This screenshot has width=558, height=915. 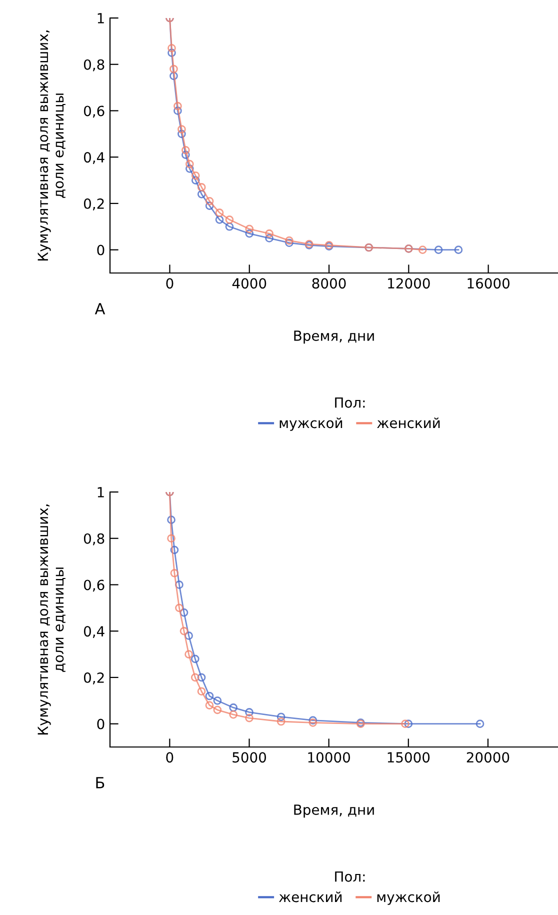 I want to click on x-tick-label: 8000, so click(x=329, y=283).